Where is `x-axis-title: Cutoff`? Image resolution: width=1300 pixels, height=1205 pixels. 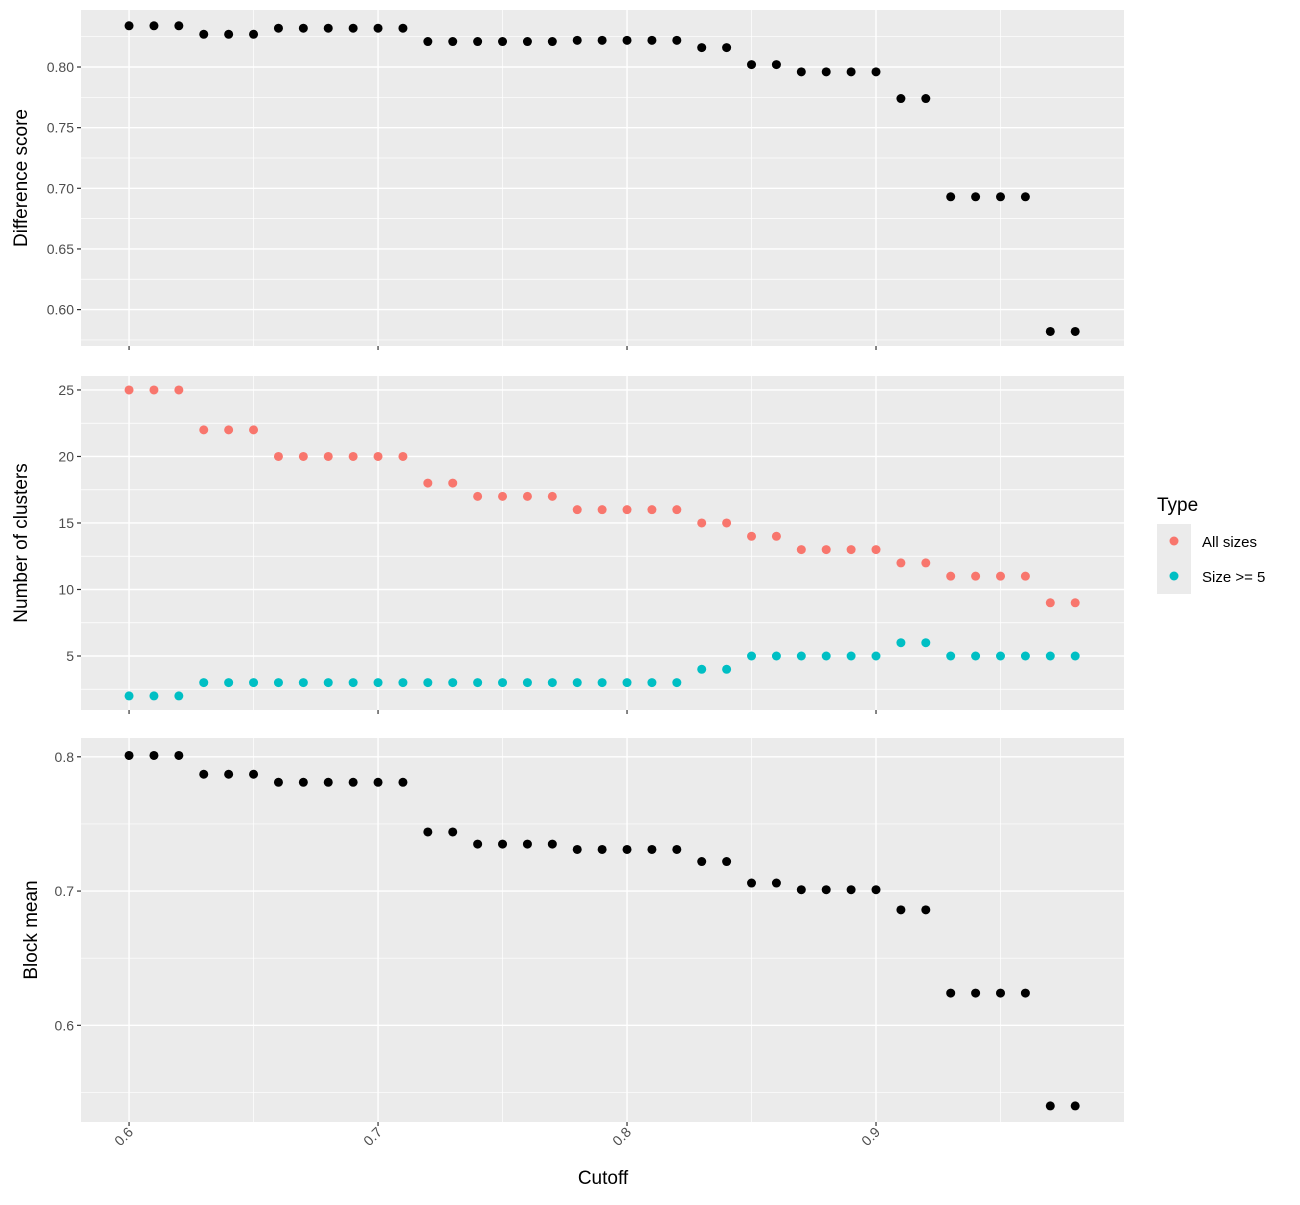
x-axis-title: Cutoff is located at coordinates (603, 1178).